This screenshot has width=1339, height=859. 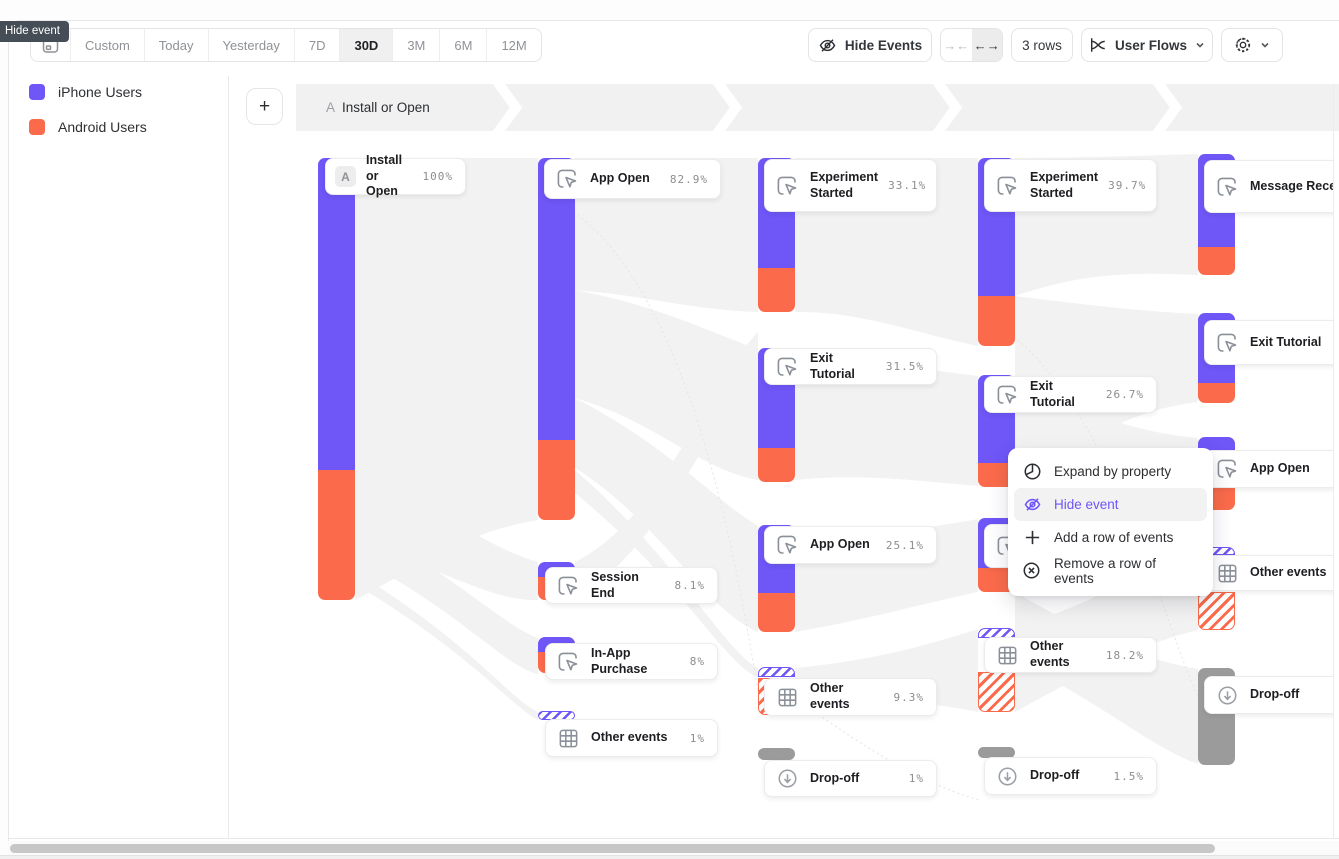 I want to click on flow-node-percentage: 8%, so click(x=697, y=661).